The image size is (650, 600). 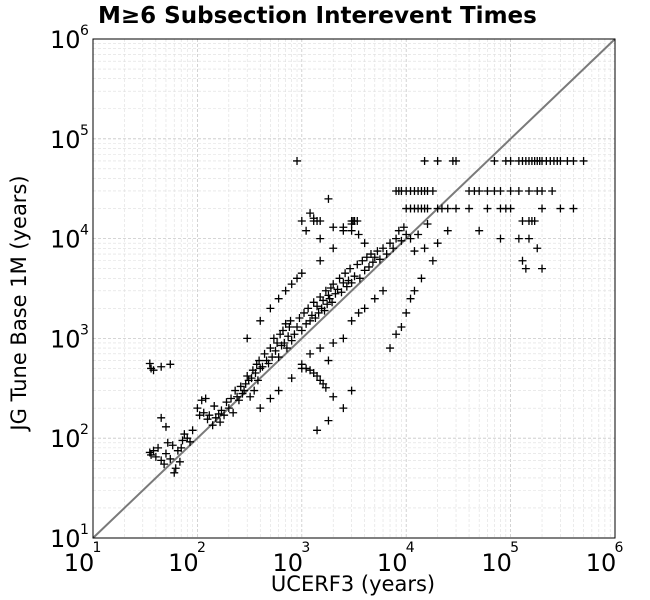 What do you see at coordinates (84, 31) in the screenshot?
I see `y-tick-exponent: 6` at bounding box center [84, 31].